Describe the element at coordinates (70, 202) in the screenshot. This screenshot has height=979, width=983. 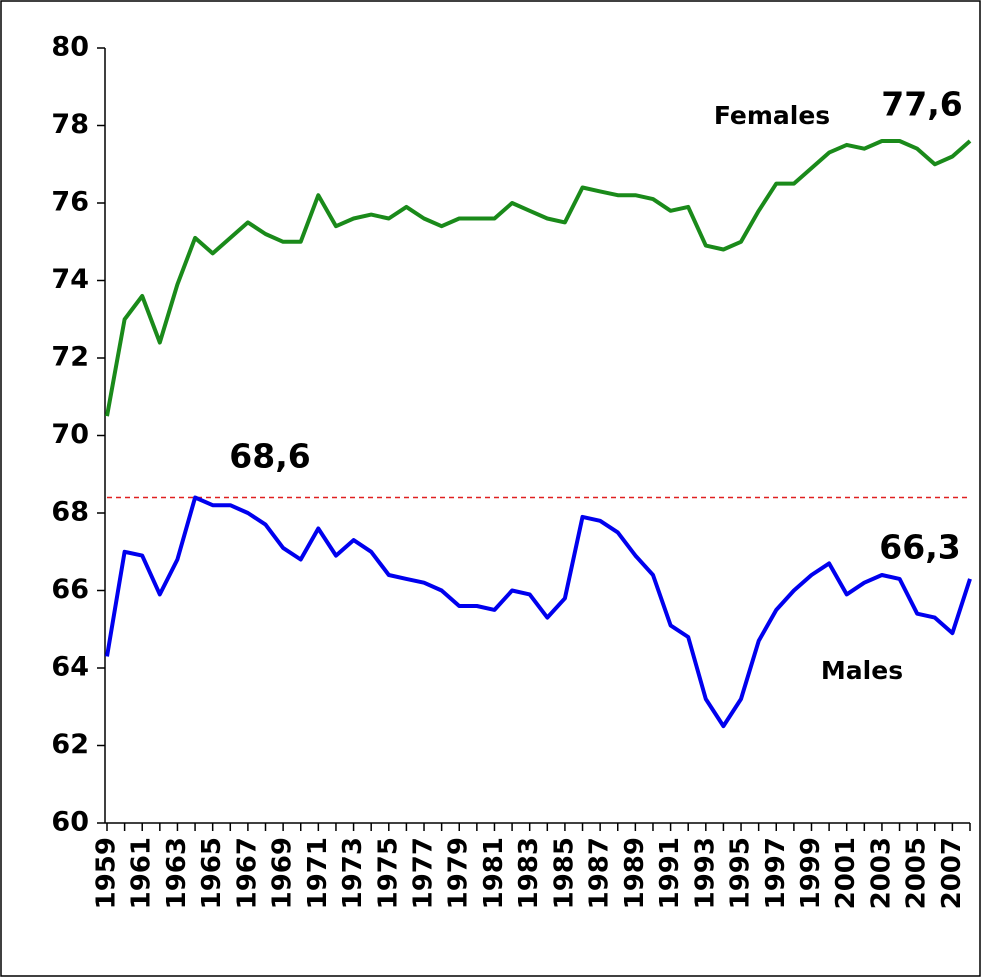
I see `y-tick-label: 76` at that location.